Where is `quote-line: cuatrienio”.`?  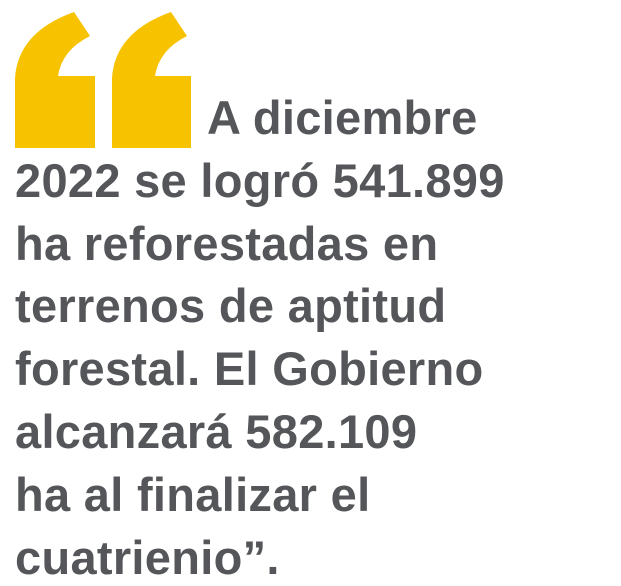 quote-line: cuatrienio”. is located at coordinates (147, 557).